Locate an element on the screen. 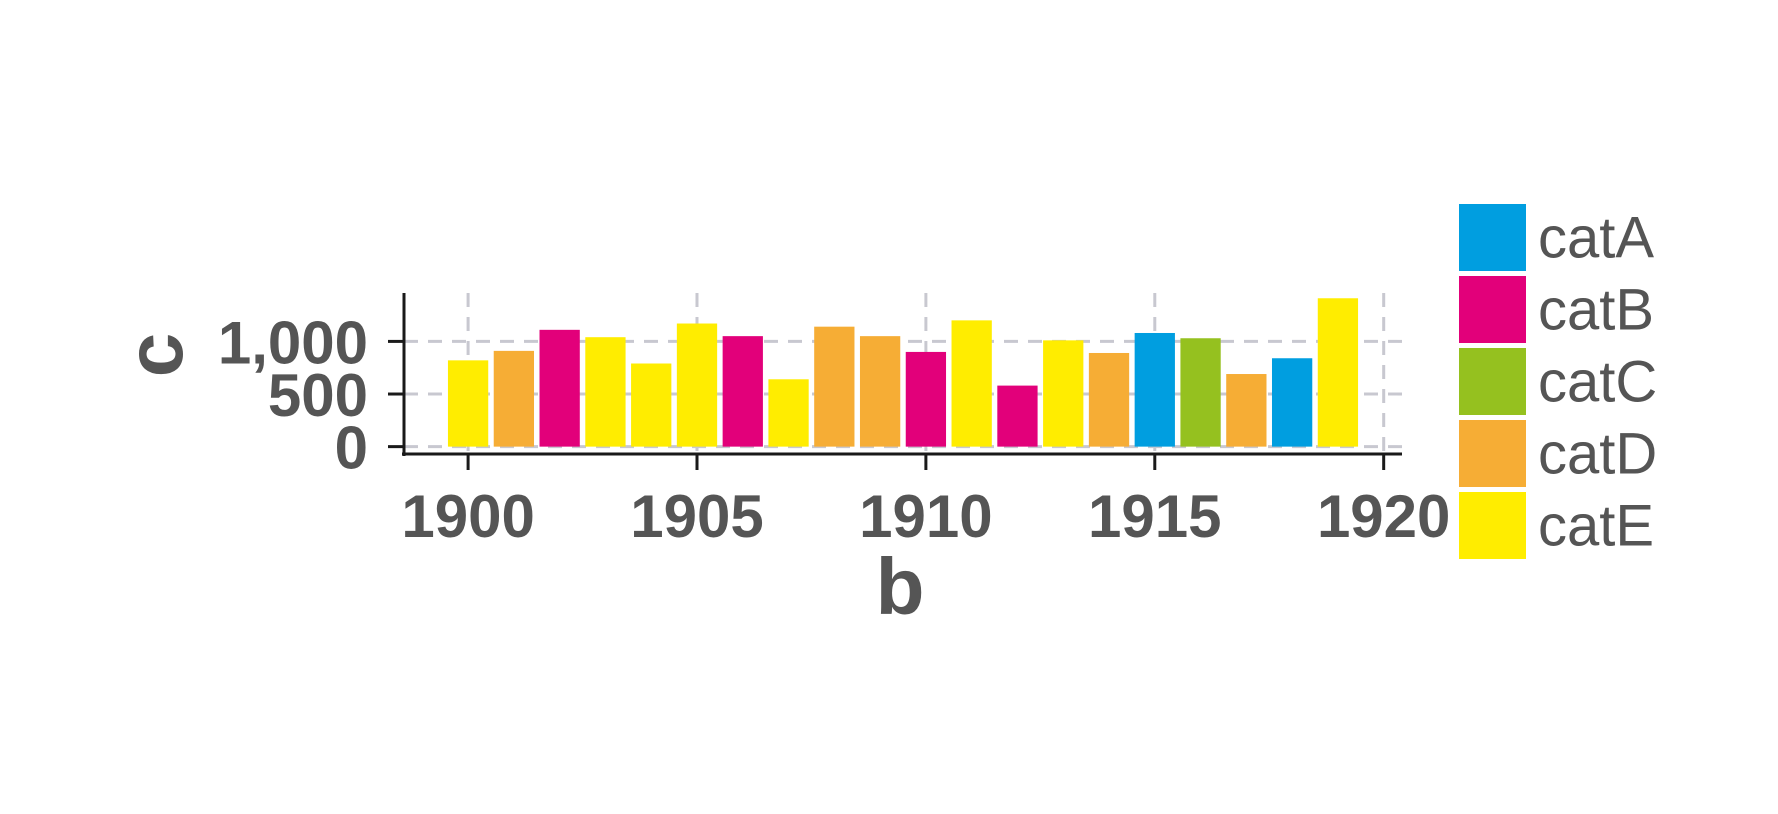 The height and width of the screenshot is (814, 1778). bar-1905 is located at coordinates (697, 385).